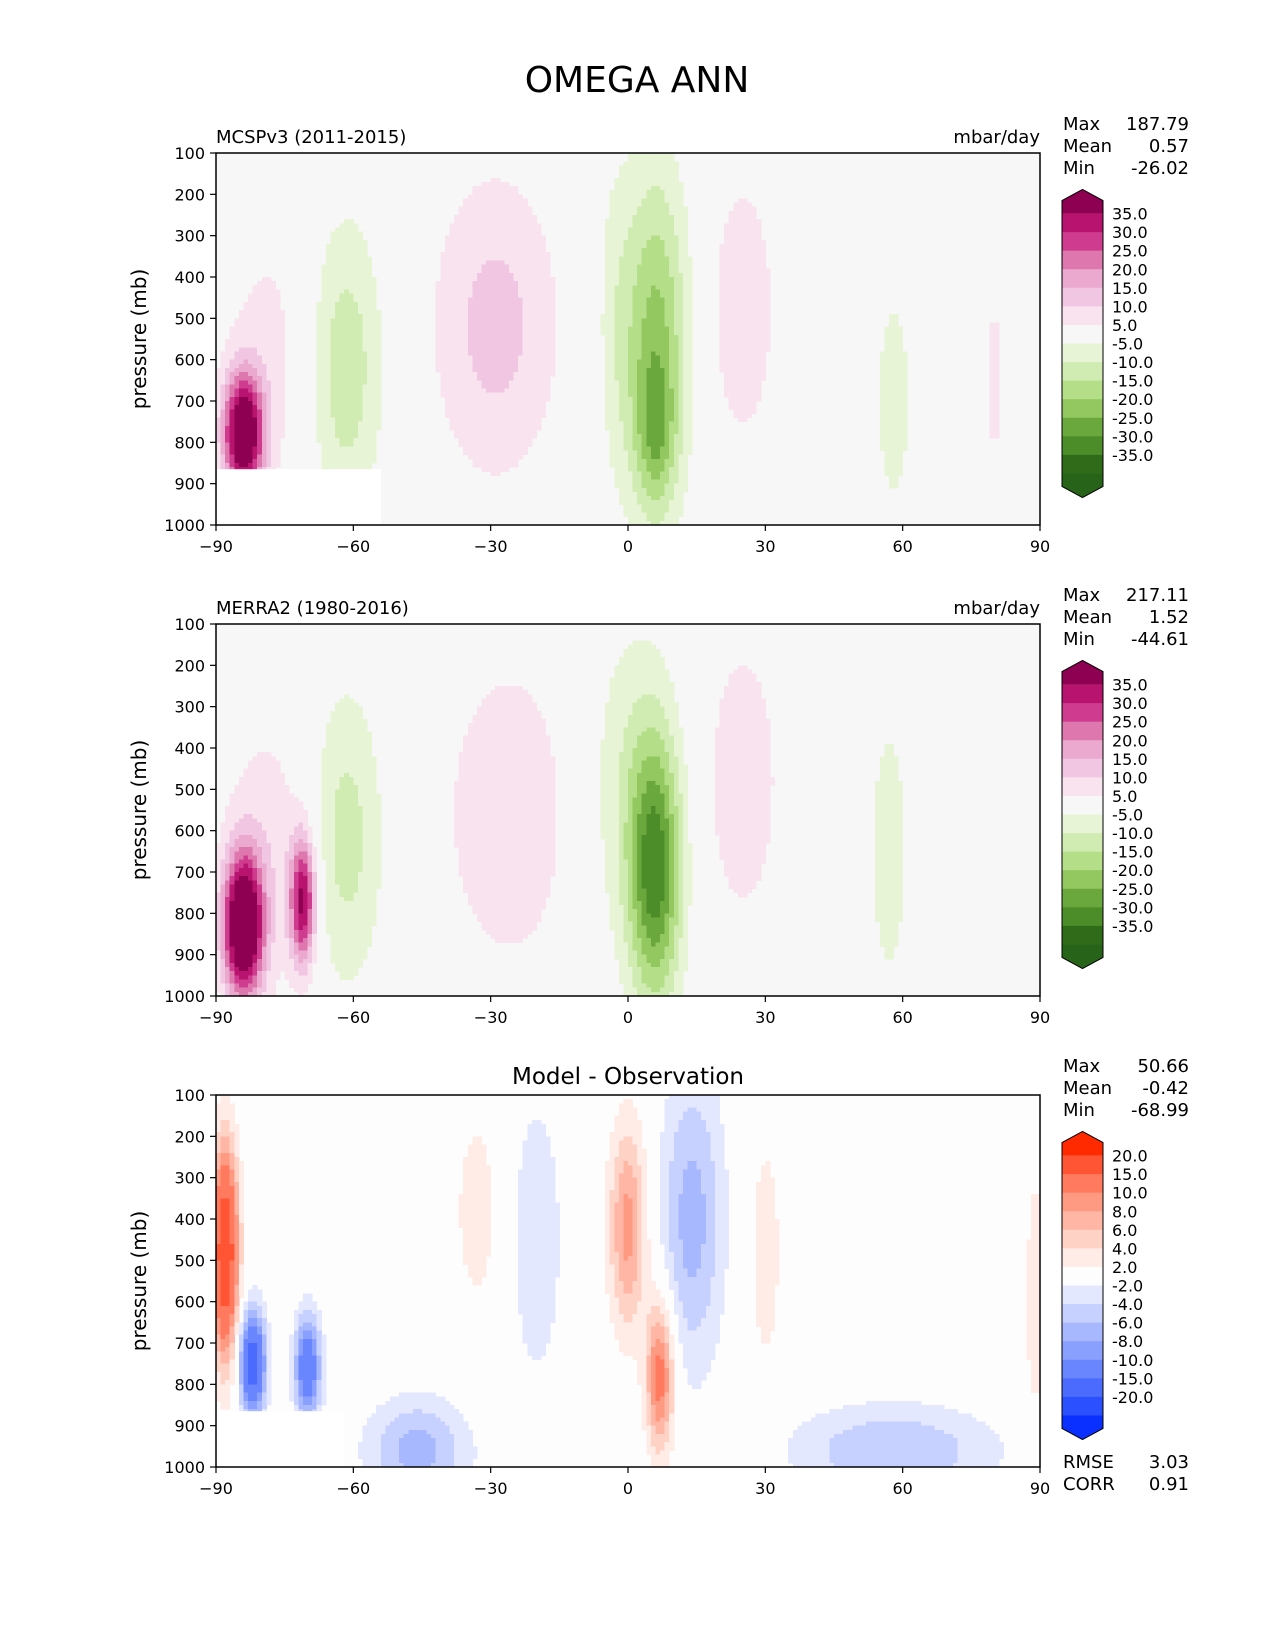  Describe the element at coordinates (1130, 214) in the screenshot. I see `colorbar-label: 35.0` at that location.